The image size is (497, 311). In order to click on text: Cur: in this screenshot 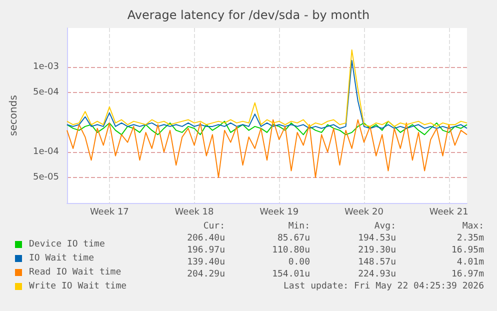, I will do `click(214, 227)`.